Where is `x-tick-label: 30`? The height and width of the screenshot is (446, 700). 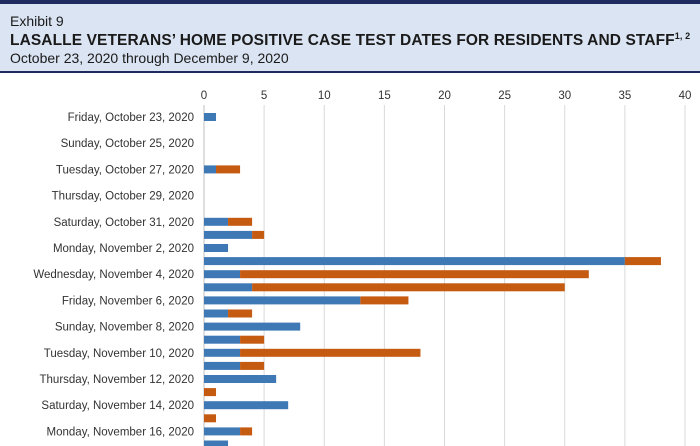 x-tick-label: 30 is located at coordinates (564, 96).